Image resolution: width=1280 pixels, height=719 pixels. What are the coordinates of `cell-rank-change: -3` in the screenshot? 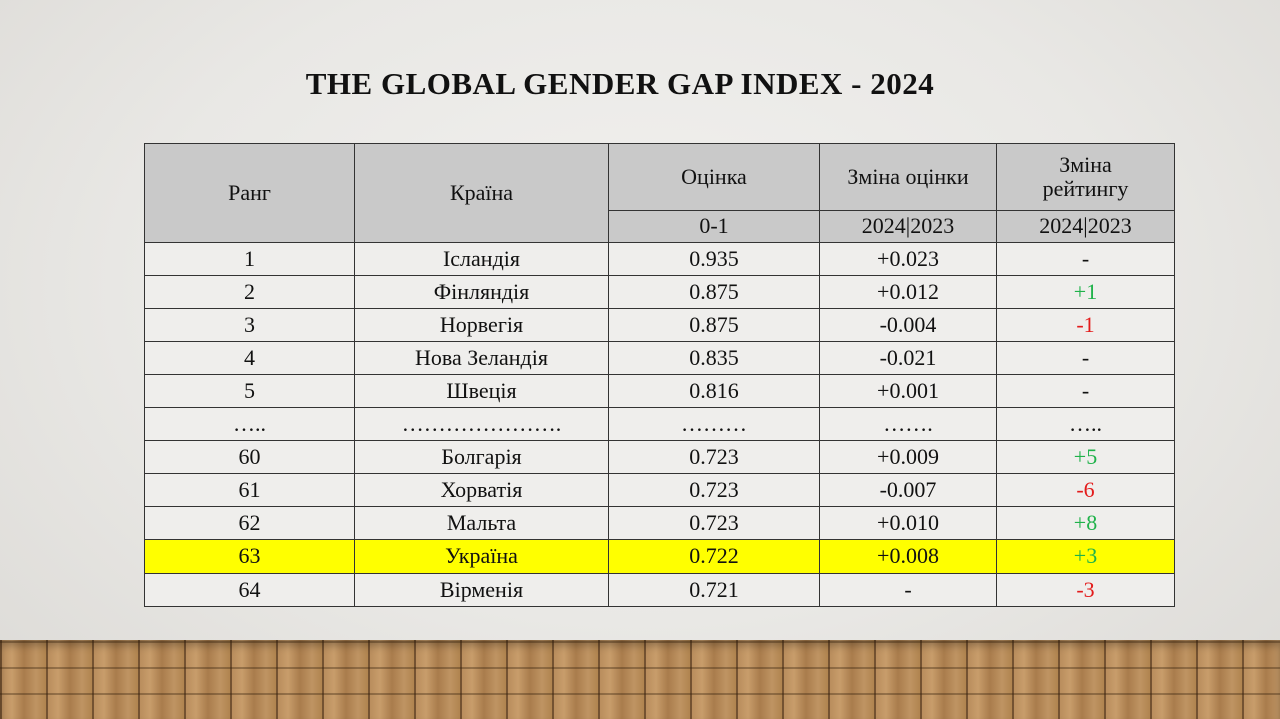 It's located at (1085, 590).